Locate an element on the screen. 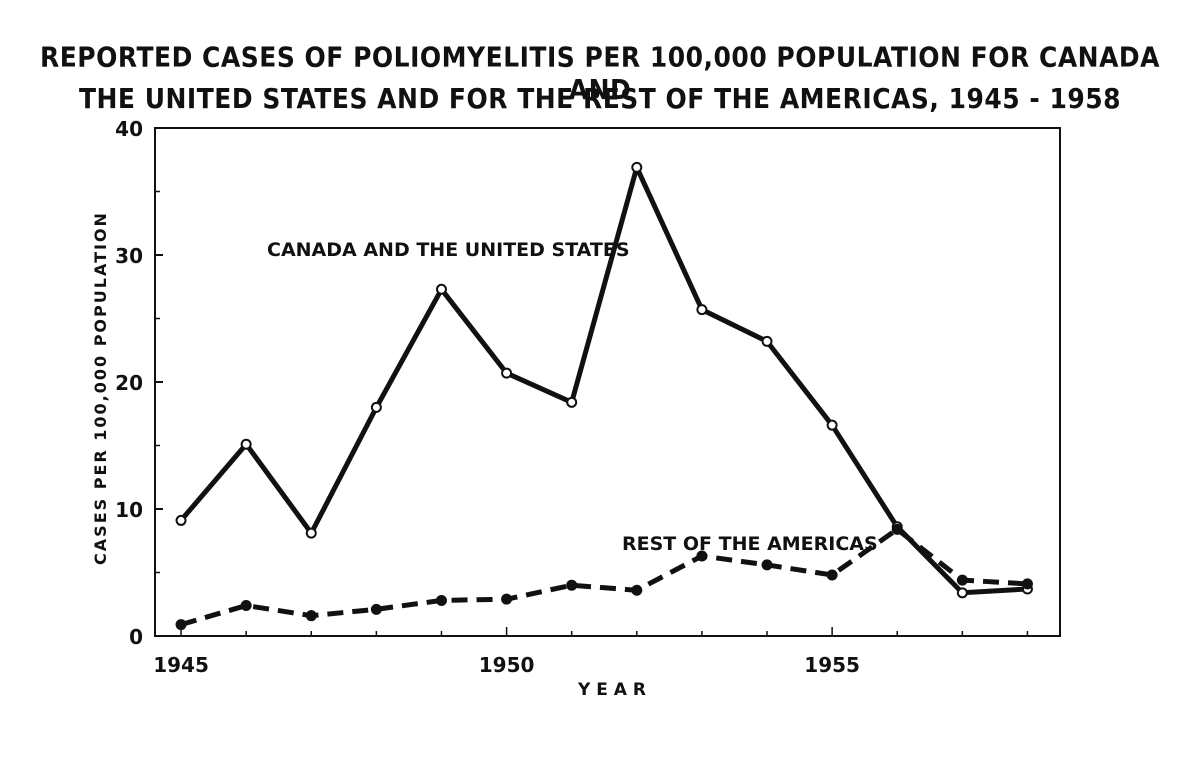 Image resolution: width=1200 pixels, height=769 pixels. y-tick-label: 30 is located at coordinates (129, 256).